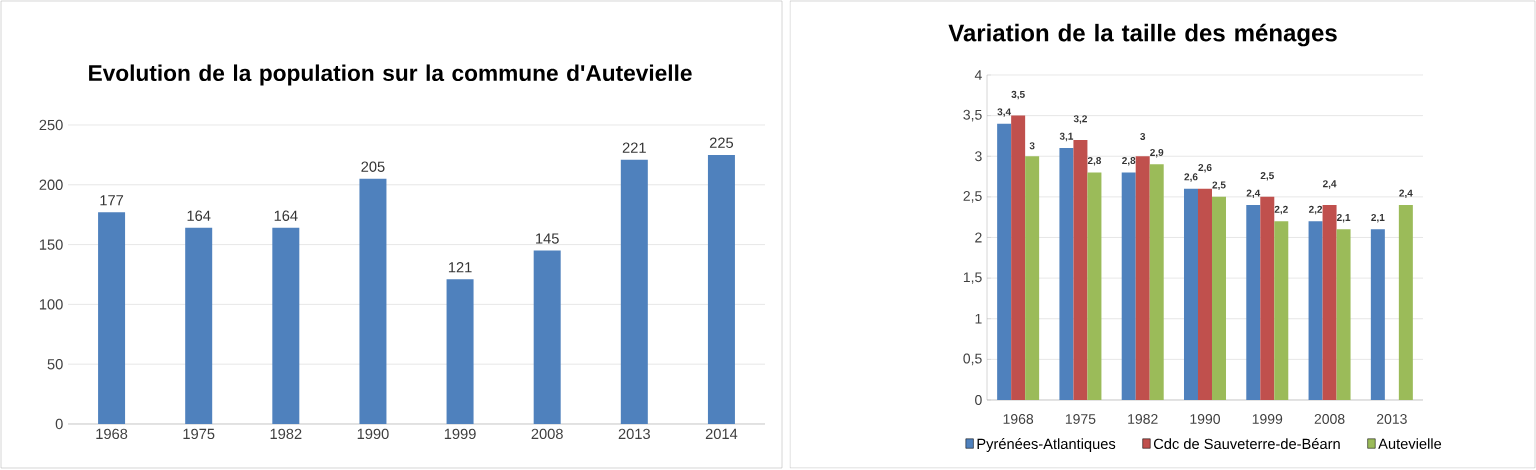  What do you see at coordinates (972, 359) in the screenshot?
I see `y-tick-label: 0,5` at bounding box center [972, 359].